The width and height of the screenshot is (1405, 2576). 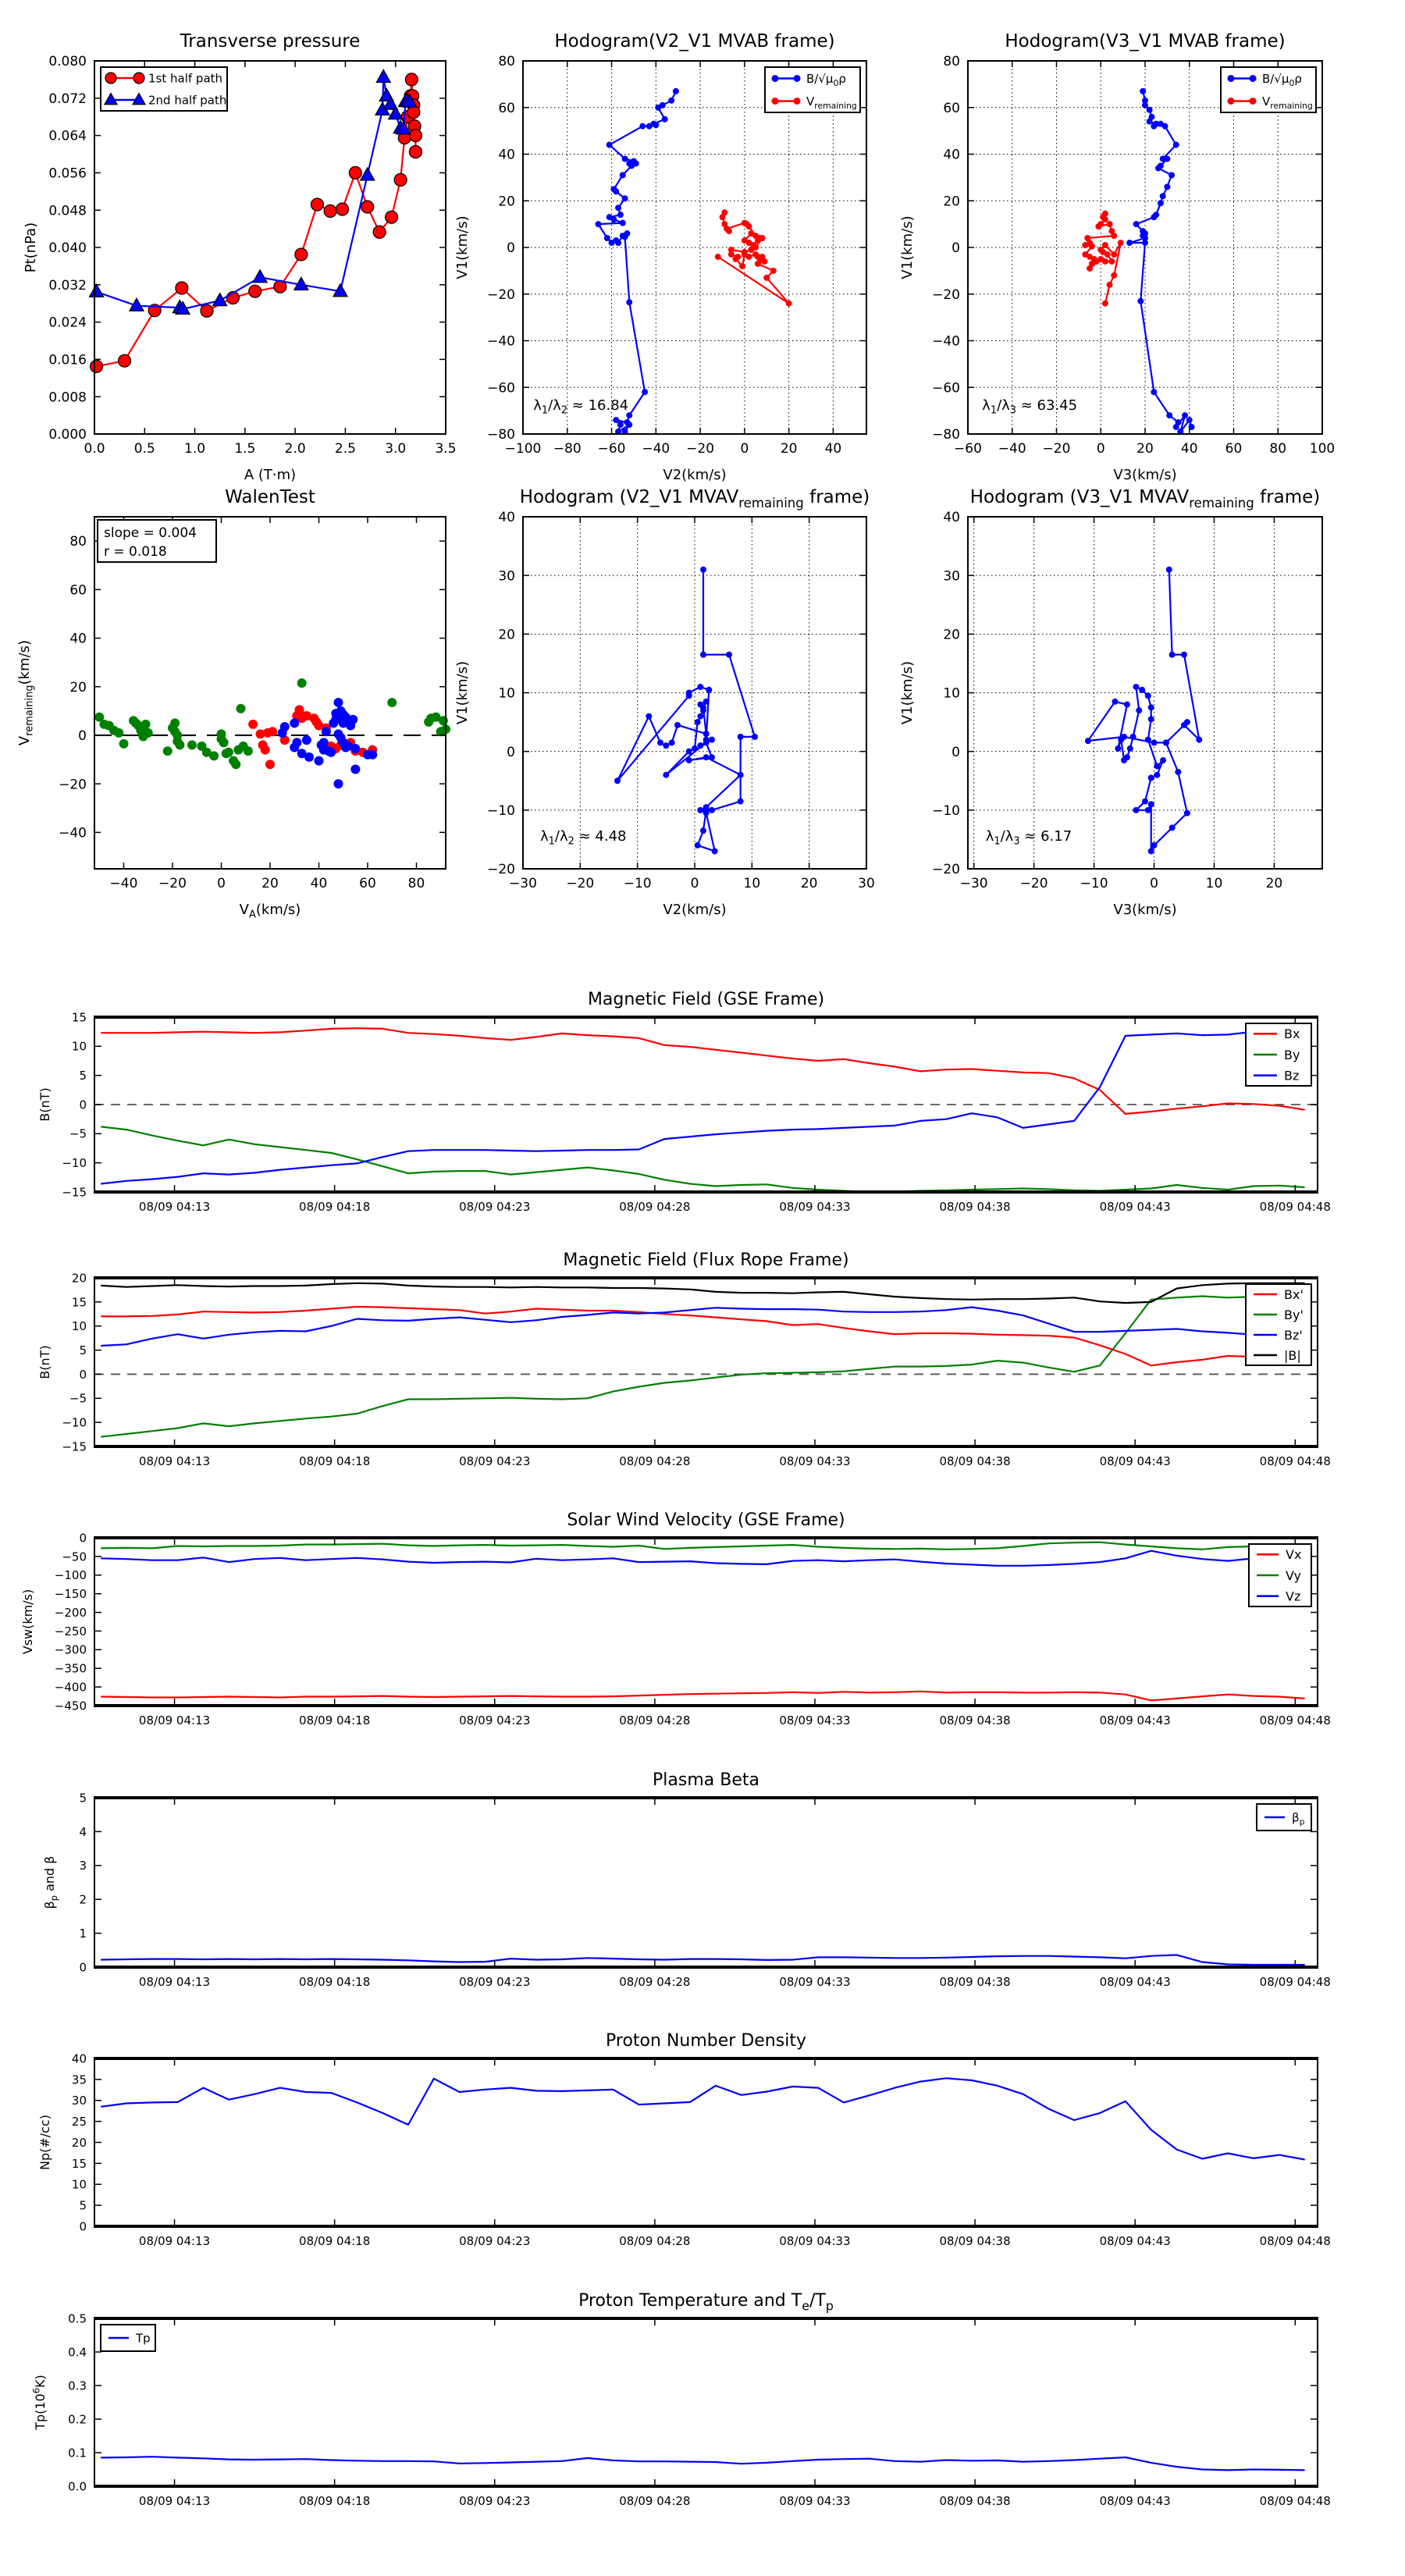 What do you see at coordinates (68, 360) in the screenshot?
I see `svg-text: 0.016` at bounding box center [68, 360].